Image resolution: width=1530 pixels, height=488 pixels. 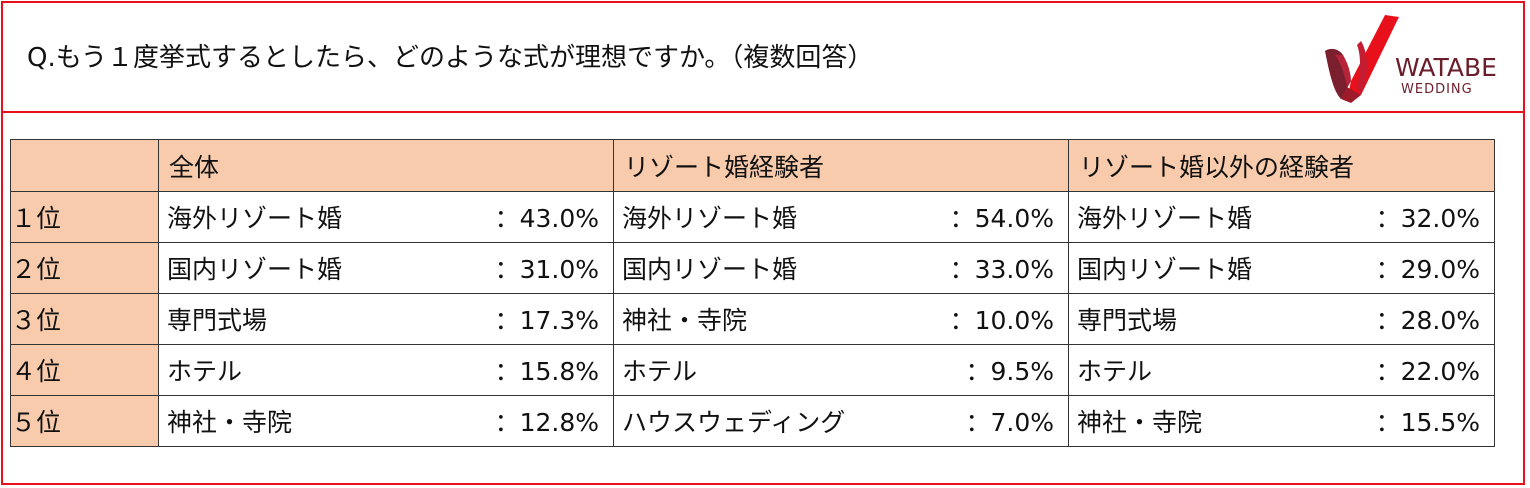 What do you see at coordinates (1446, 67) in the screenshot?
I see `logo-brand-text: WATABE` at bounding box center [1446, 67].